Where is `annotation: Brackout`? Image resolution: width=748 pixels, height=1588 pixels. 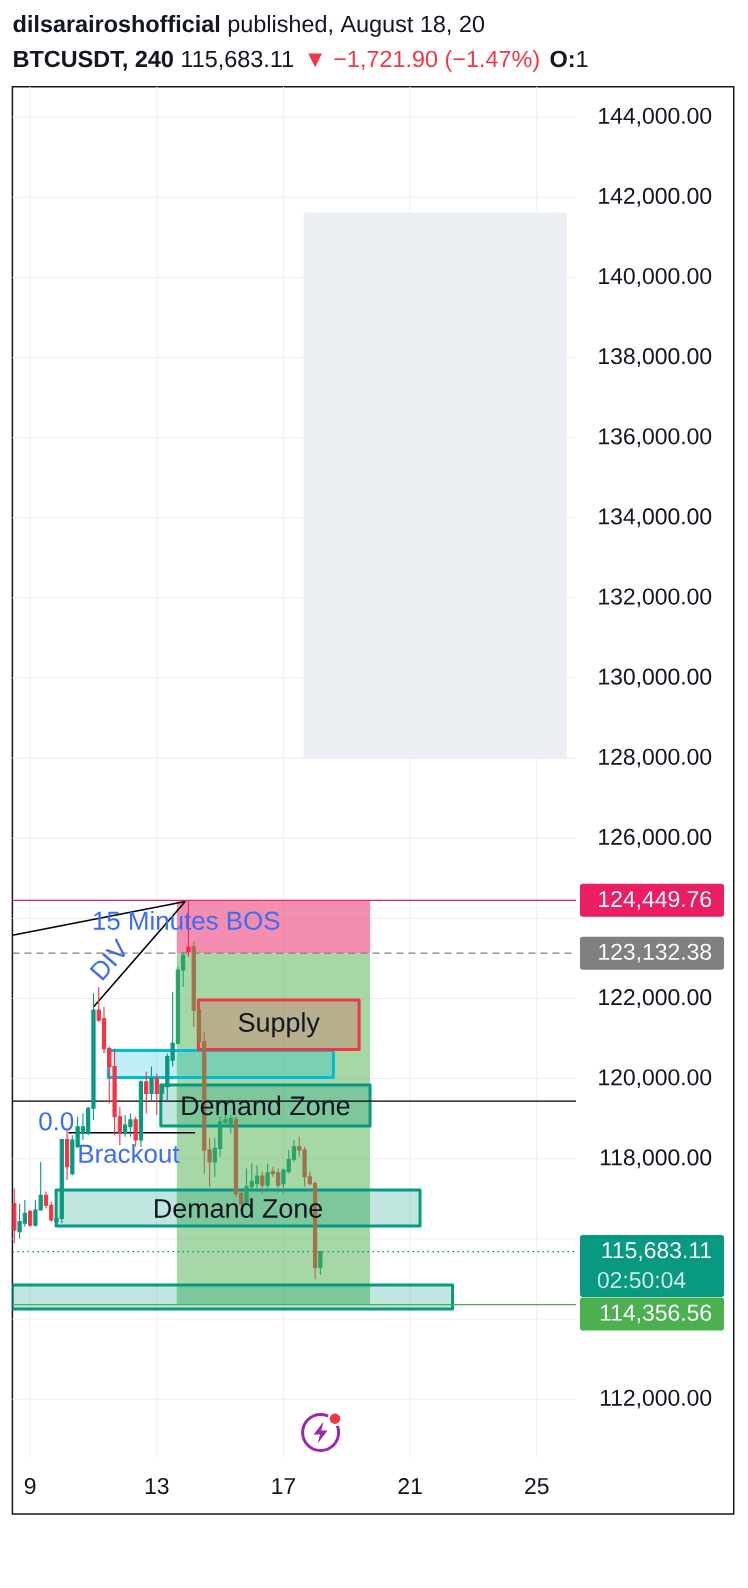
annotation: Brackout is located at coordinates (129, 1153).